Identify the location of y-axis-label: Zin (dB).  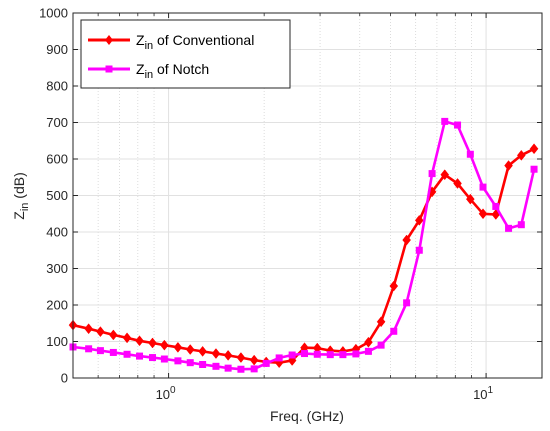
(21, 195).